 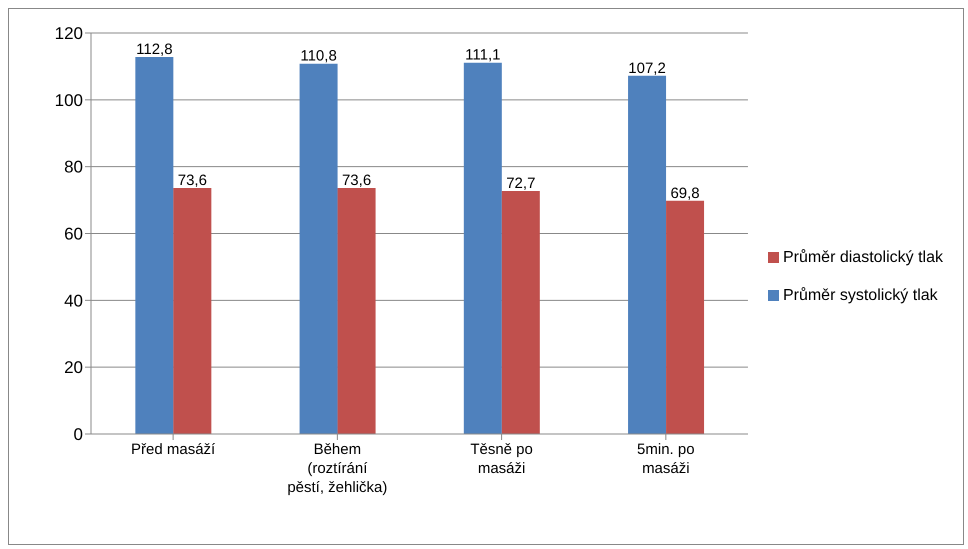 What do you see at coordinates (337, 468) in the screenshot?
I see `x-tick-label: Během (roztírání pěstí, žehlička)` at bounding box center [337, 468].